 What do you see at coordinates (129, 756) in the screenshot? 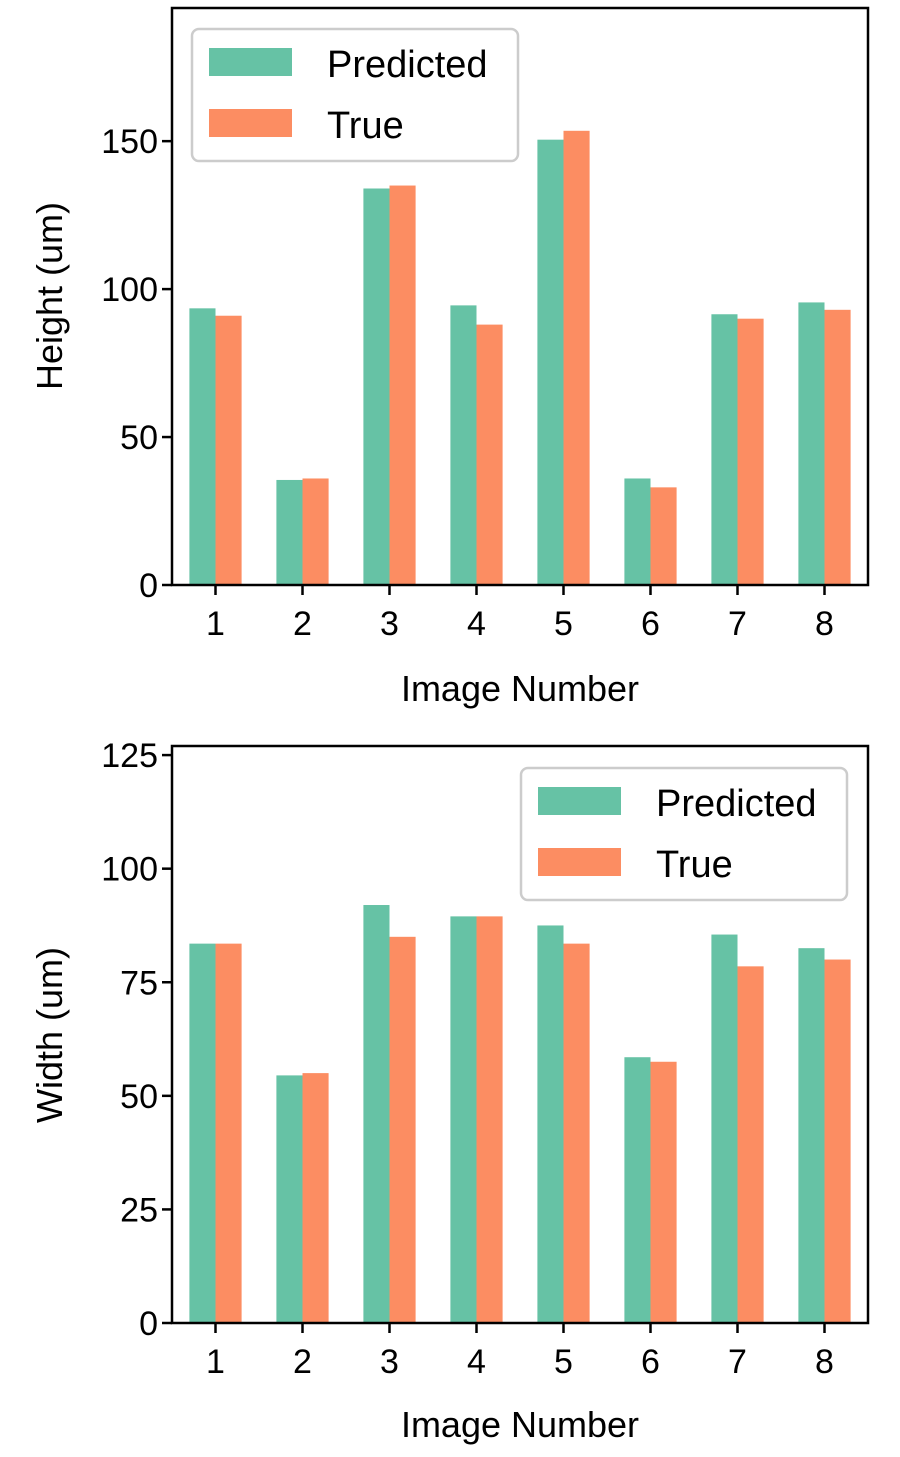
I see `width-ytick-label: 125` at bounding box center [129, 756].